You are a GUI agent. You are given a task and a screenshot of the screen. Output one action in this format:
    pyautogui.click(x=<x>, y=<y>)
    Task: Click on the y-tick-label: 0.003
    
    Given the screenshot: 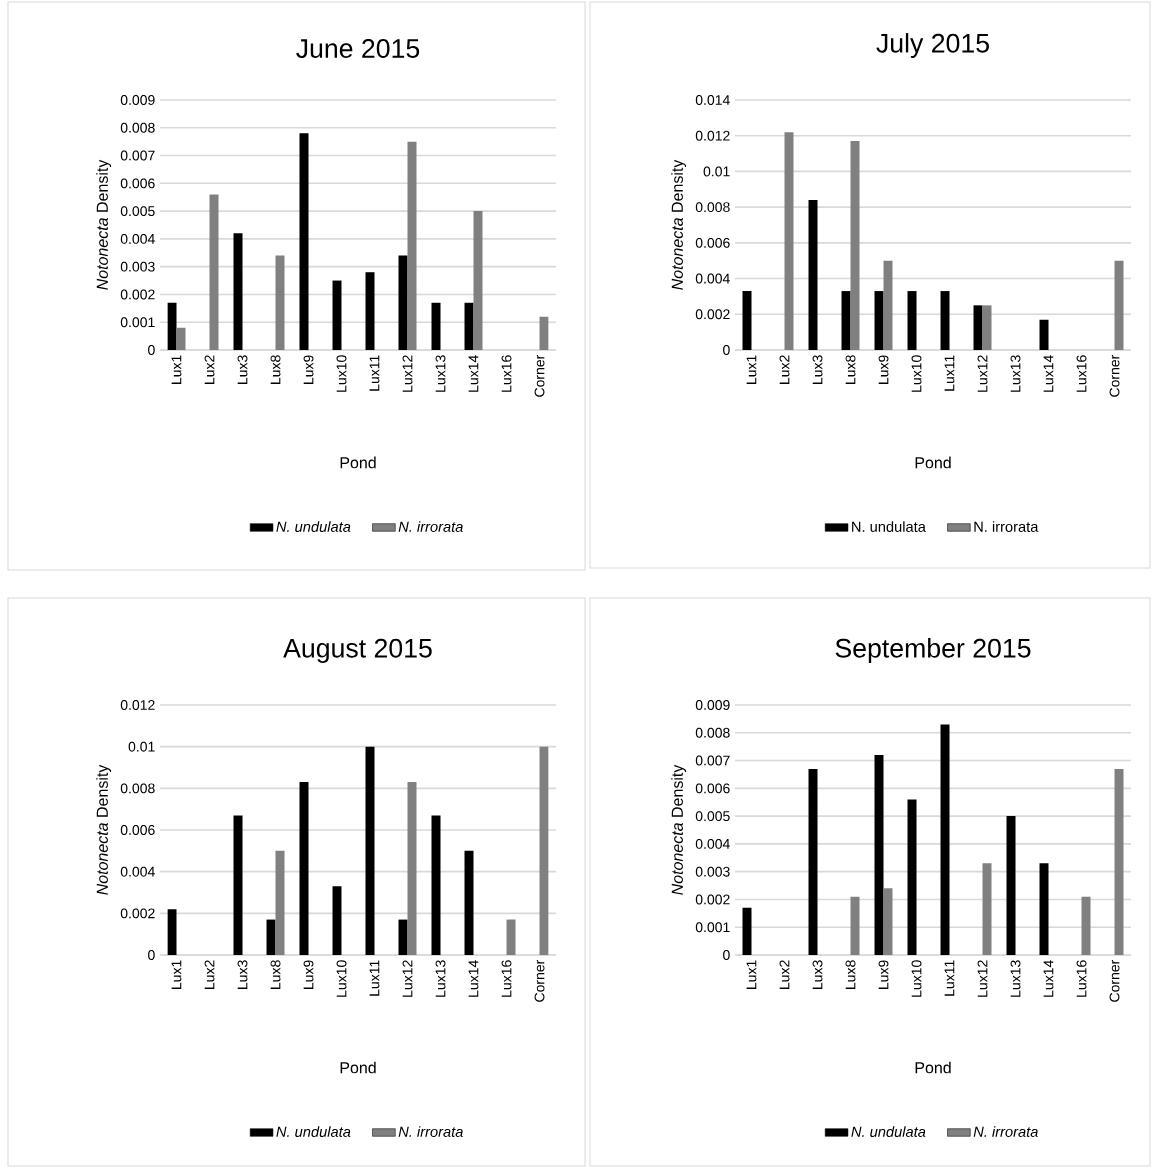 What is the action you would take?
    pyautogui.click(x=137, y=266)
    